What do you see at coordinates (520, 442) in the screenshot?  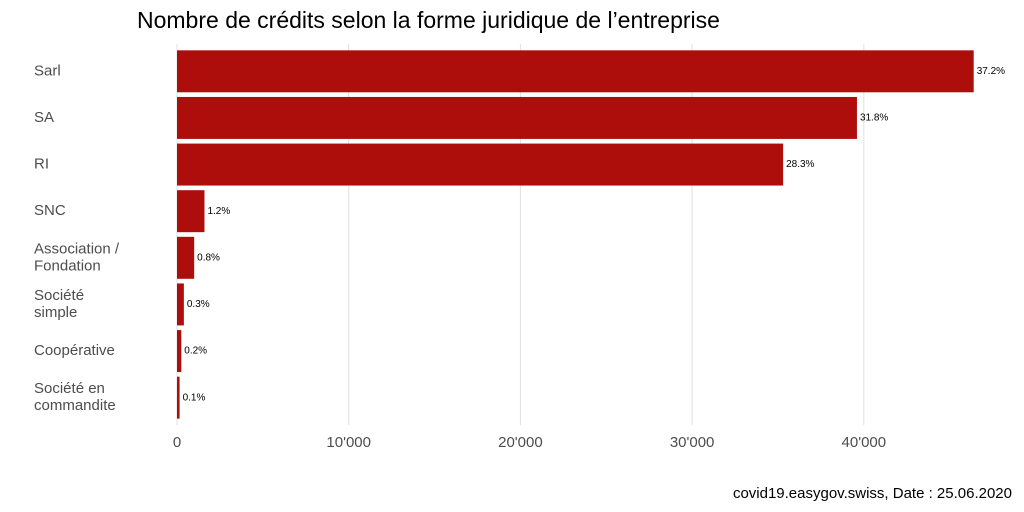 I see `x-tick-label: 20'000` at bounding box center [520, 442].